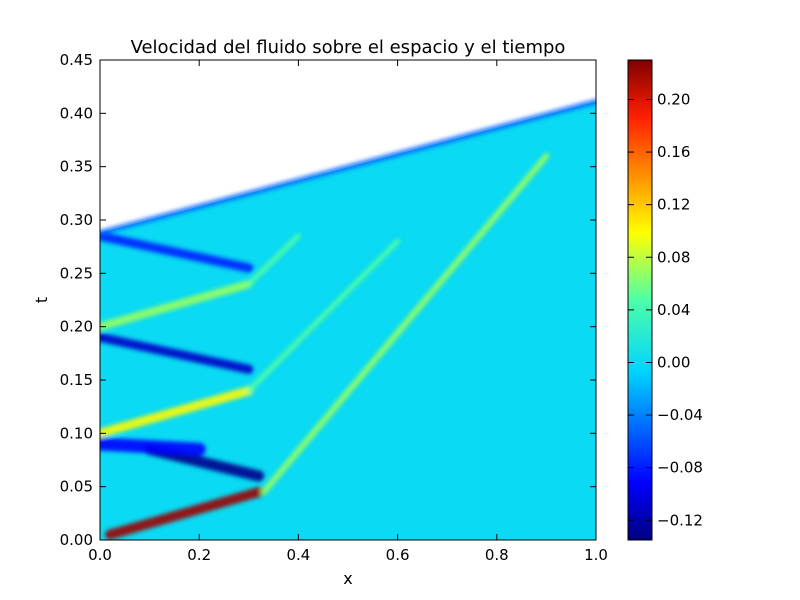  Describe the element at coordinates (76, 540) in the screenshot. I see `y-tick-label: 0.00` at that location.